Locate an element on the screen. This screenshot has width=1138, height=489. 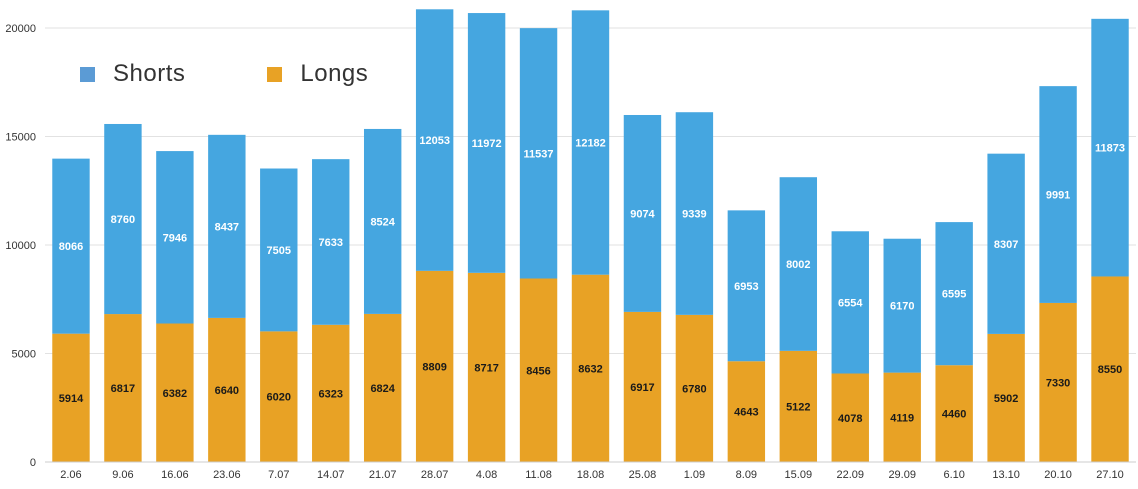
data-label-longs: 6323 is located at coordinates (330, 394).